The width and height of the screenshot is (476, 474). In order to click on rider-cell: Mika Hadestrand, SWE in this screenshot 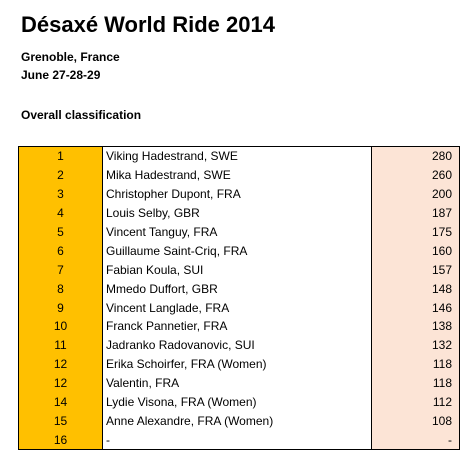, I will do `click(237, 175)`.